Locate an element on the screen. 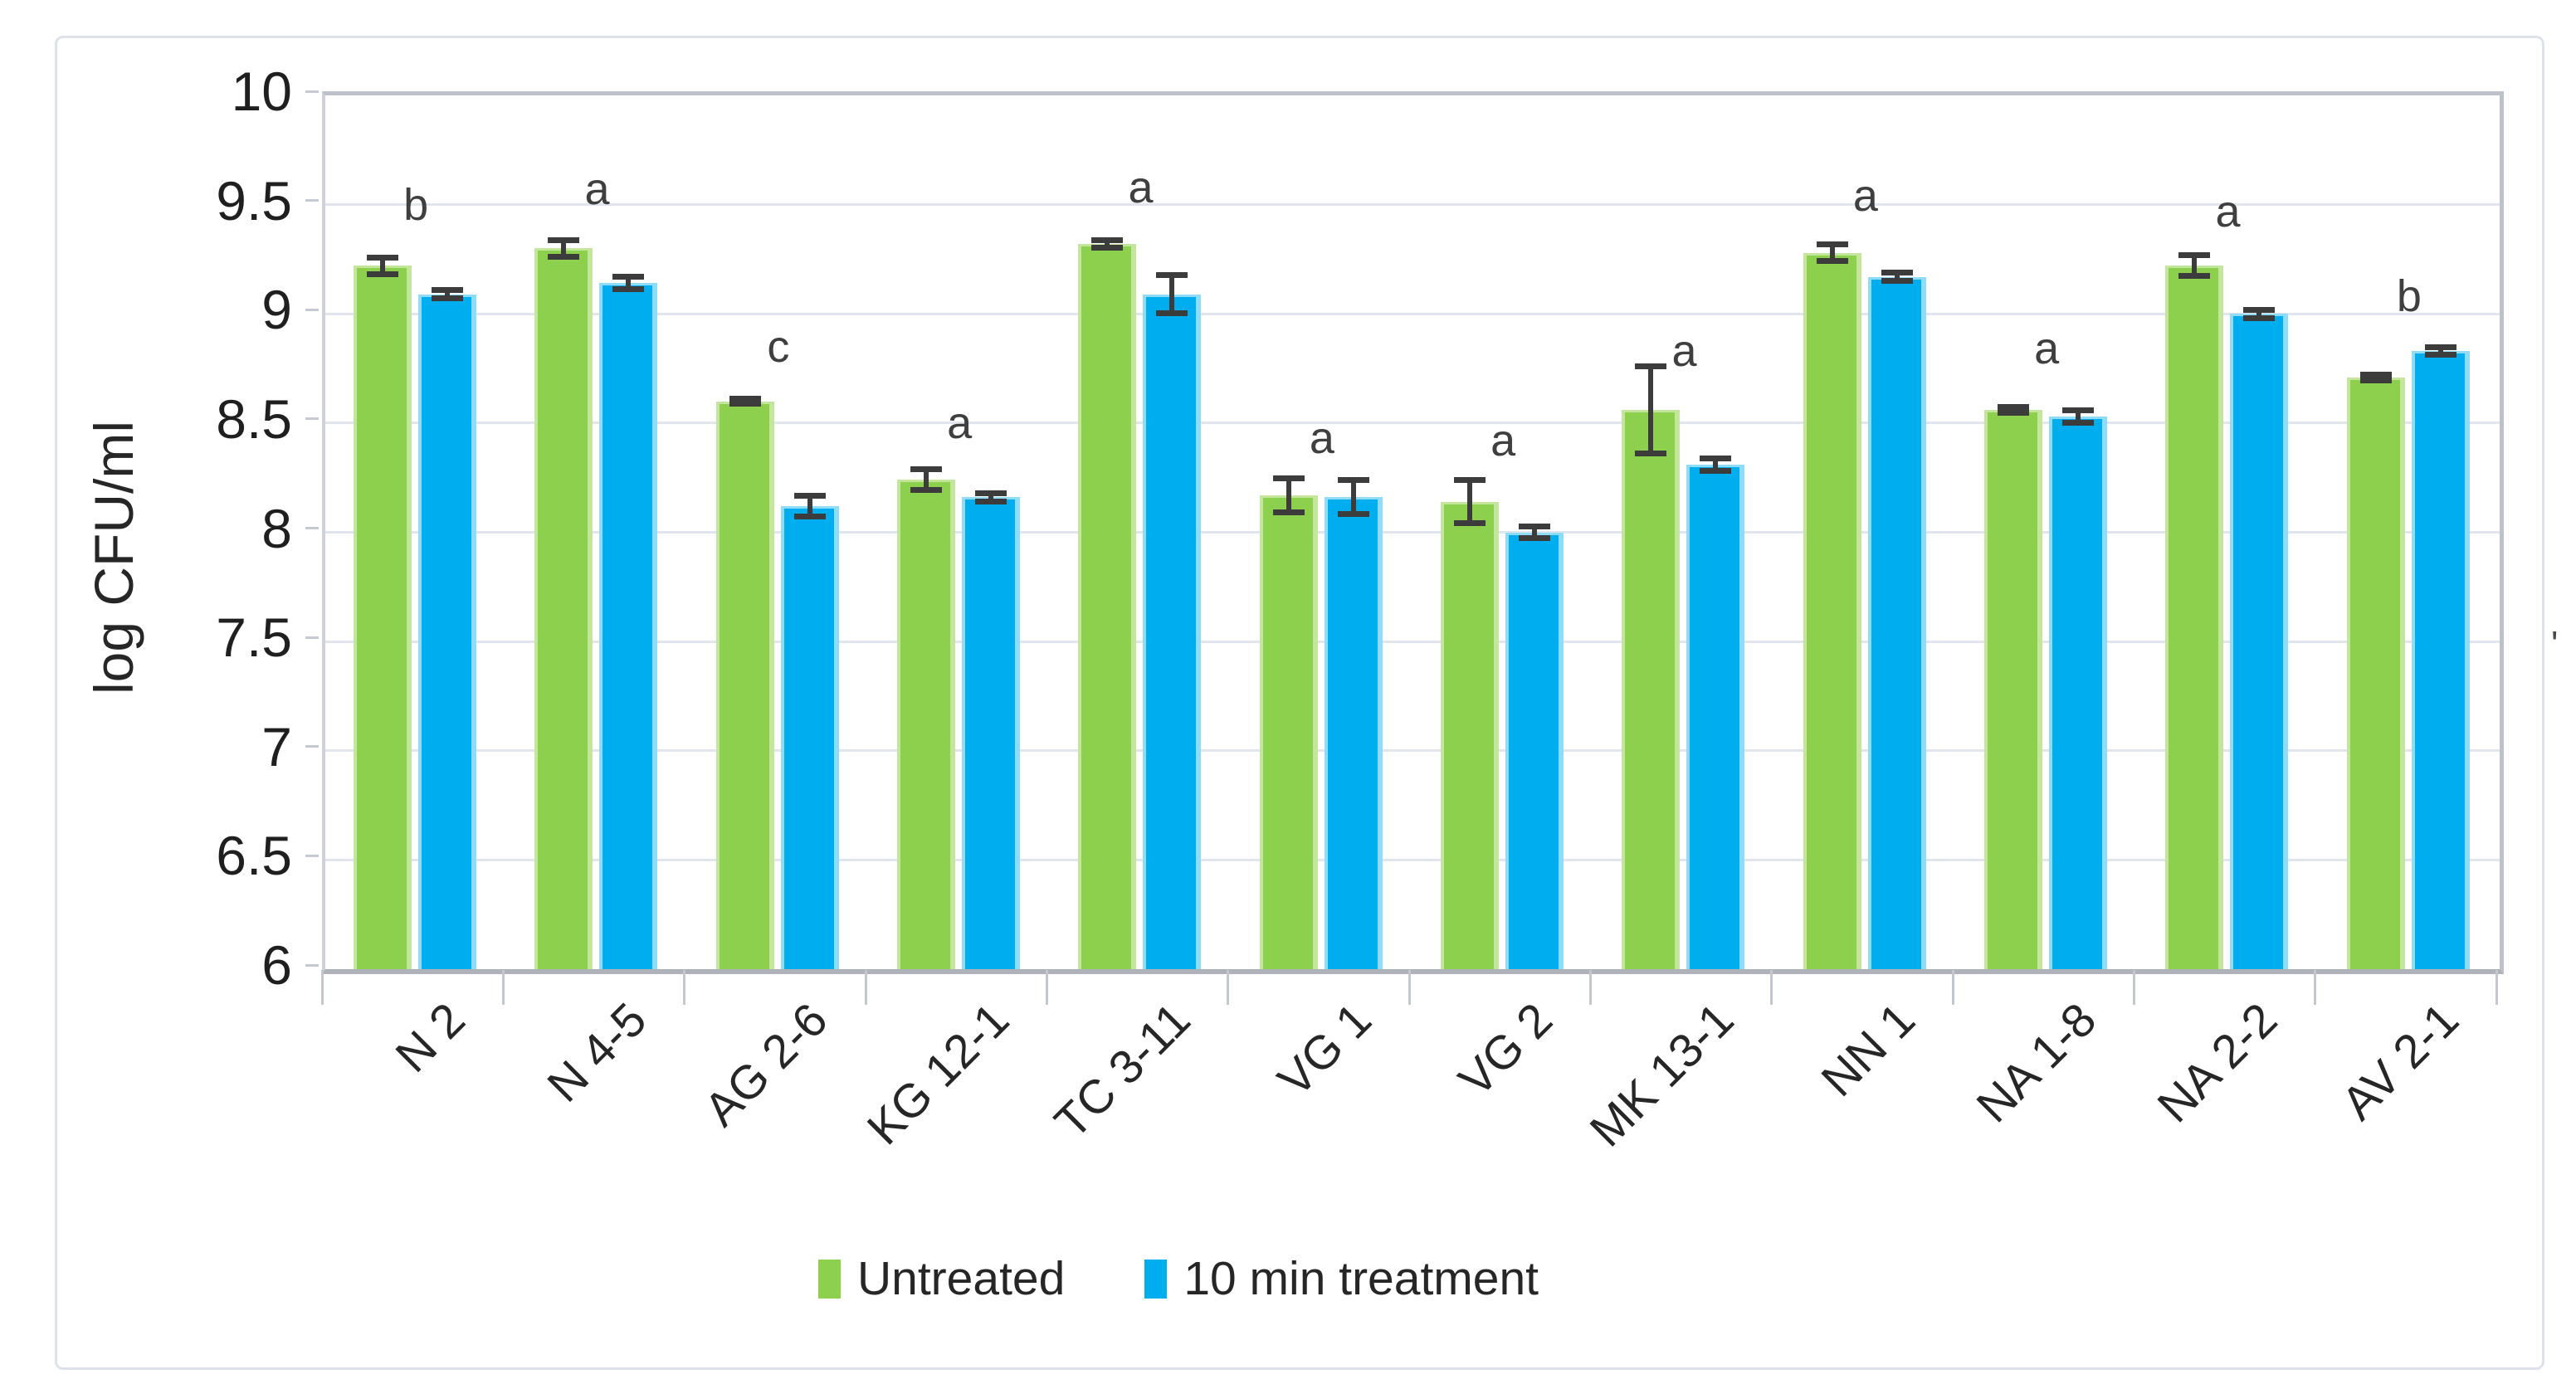 This screenshot has height=1384, width=2576. legend: Untreated 10 min treatment is located at coordinates (1179, 1278).